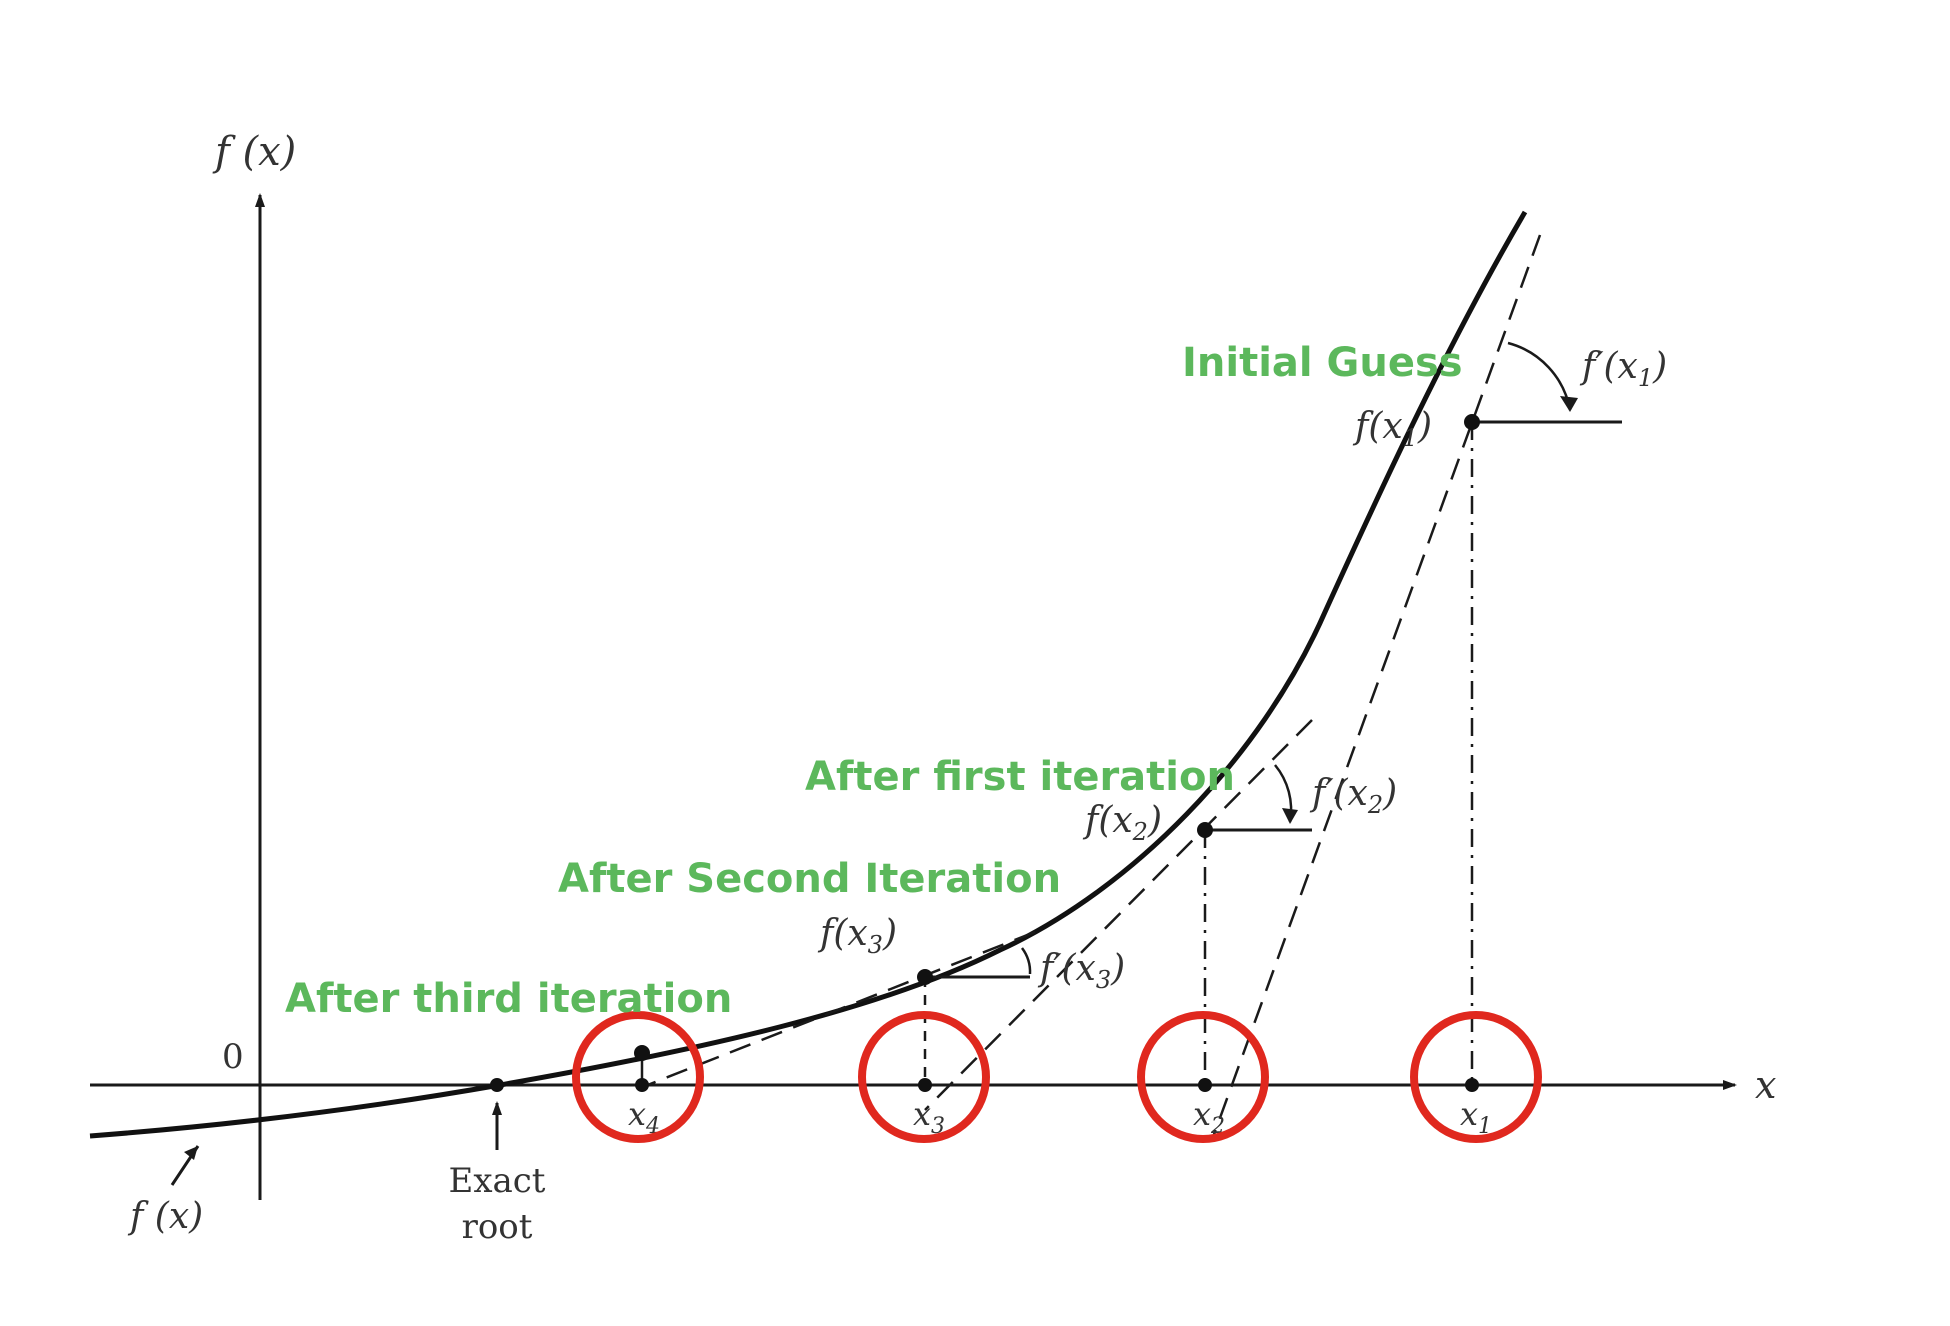  Describe the element at coordinates (638, 1077) in the screenshot. I see `highlight-circle-x4` at that location.